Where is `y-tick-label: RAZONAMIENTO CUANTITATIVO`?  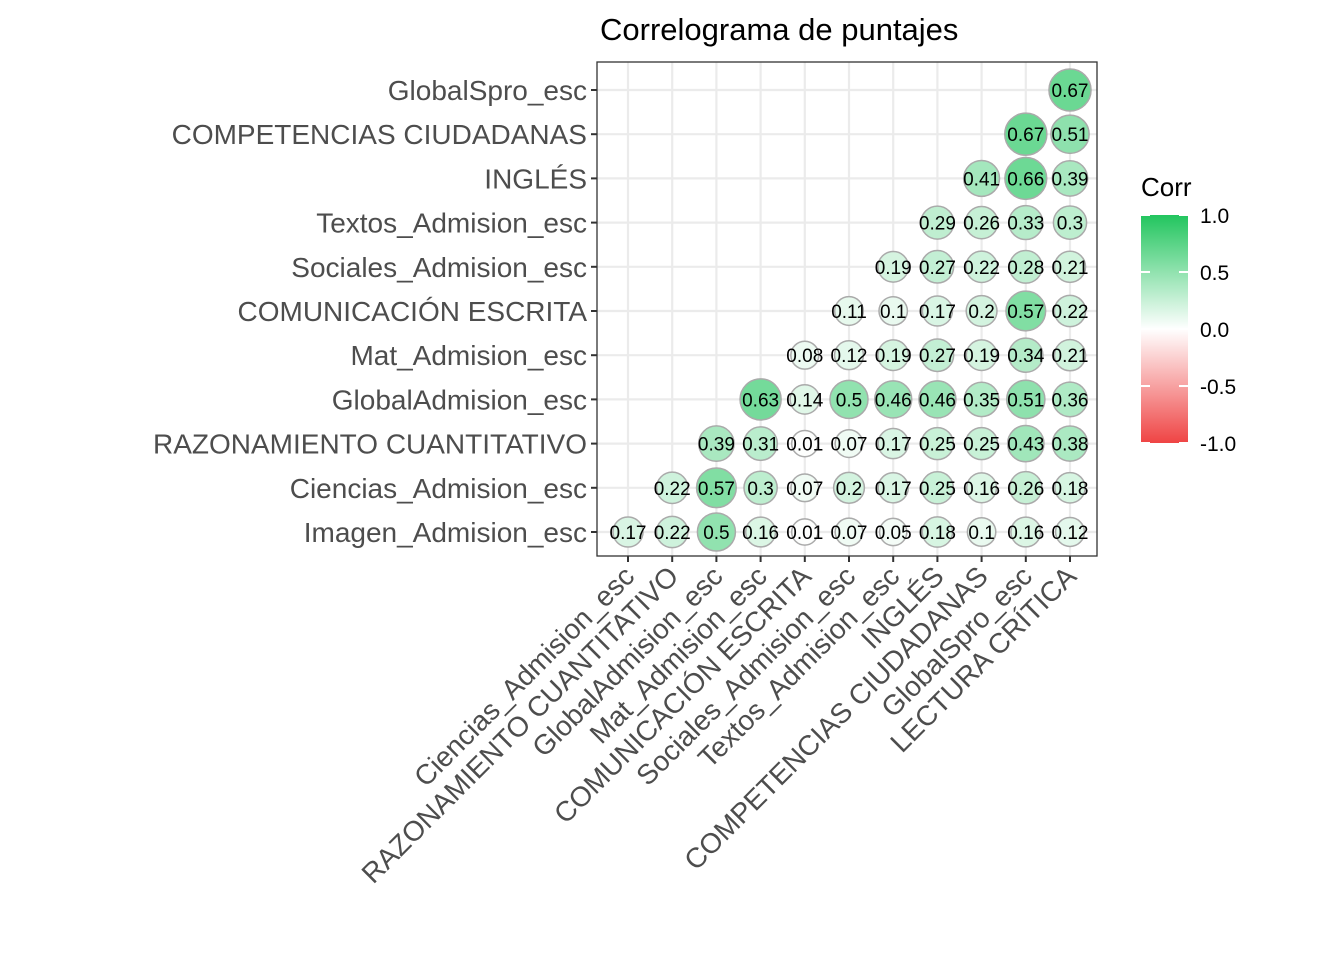
y-tick-label: RAZONAMIENTO CUANTITATIVO is located at coordinates (370, 444).